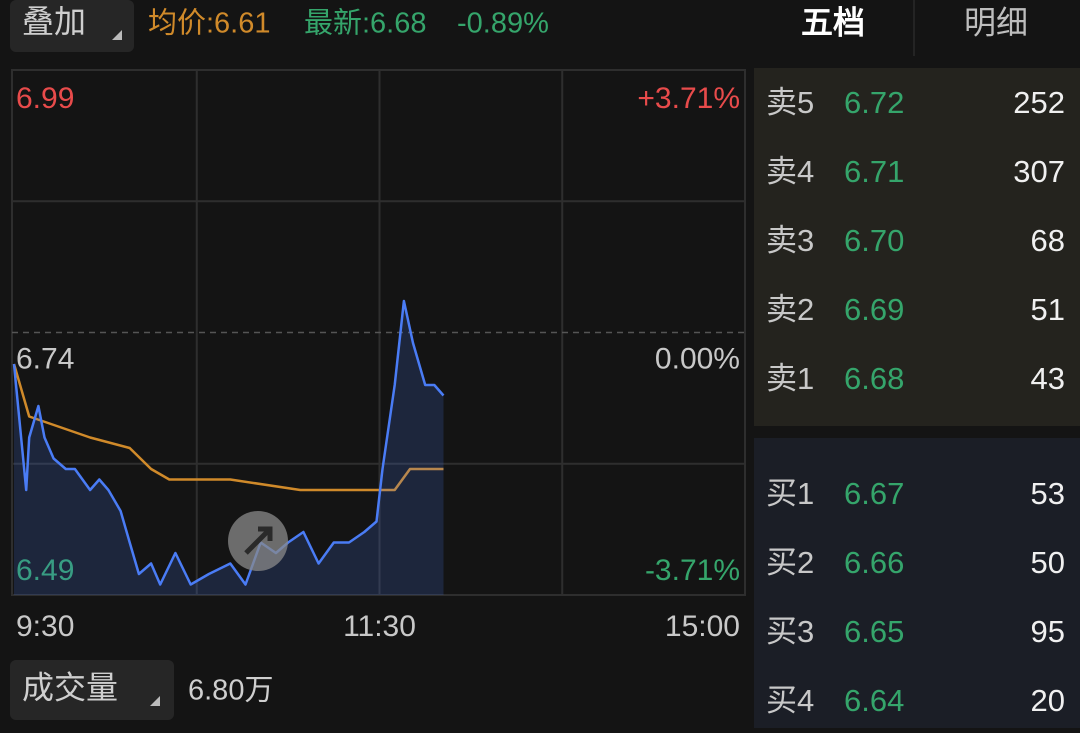  What do you see at coordinates (45, 570) in the screenshot?
I see `y-tick-label: 6.49` at bounding box center [45, 570].